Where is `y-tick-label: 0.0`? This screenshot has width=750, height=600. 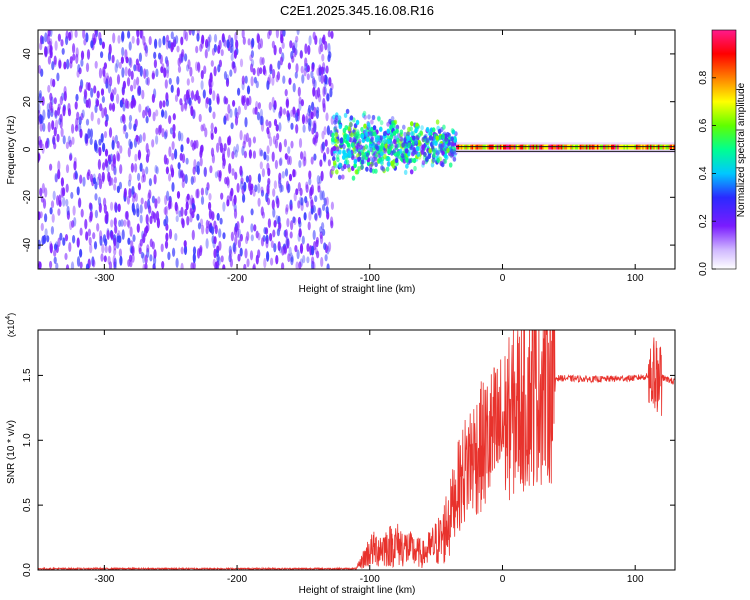
y-tick-label: 0.0 is located at coordinates (27, 570).